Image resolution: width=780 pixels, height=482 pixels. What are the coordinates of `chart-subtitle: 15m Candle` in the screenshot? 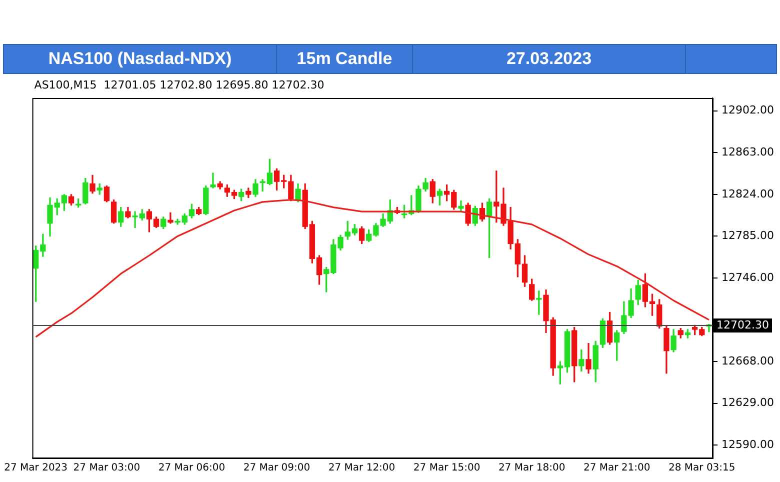 It's located at (345, 59).